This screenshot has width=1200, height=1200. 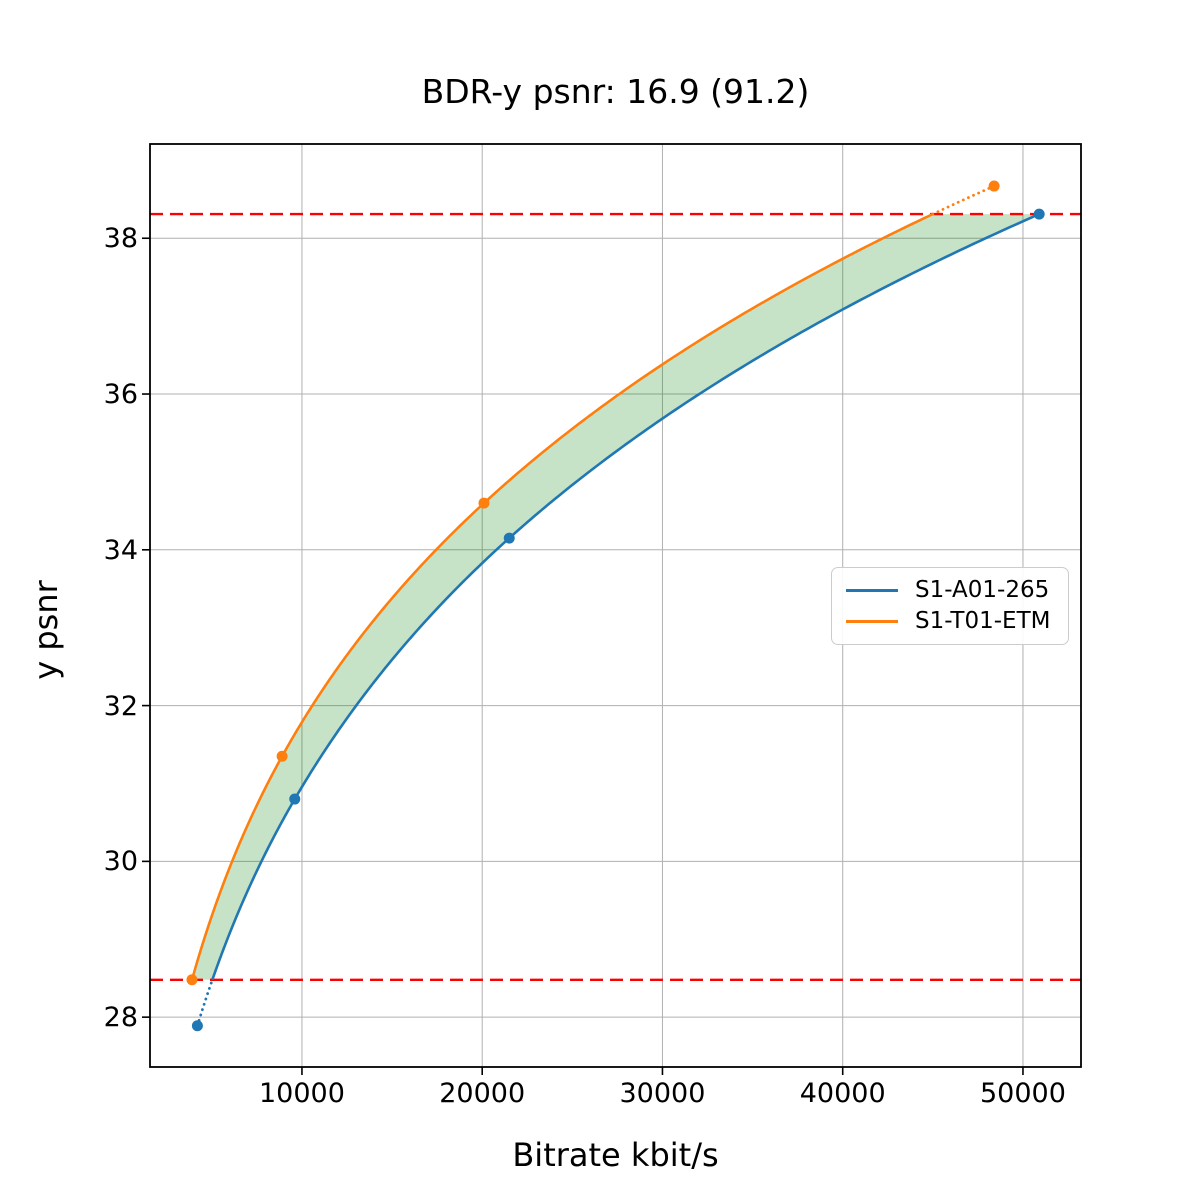 What do you see at coordinates (120, 1018) in the screenshot?
I see `y-tick-label: 28` at bounding box center [120, 1018].